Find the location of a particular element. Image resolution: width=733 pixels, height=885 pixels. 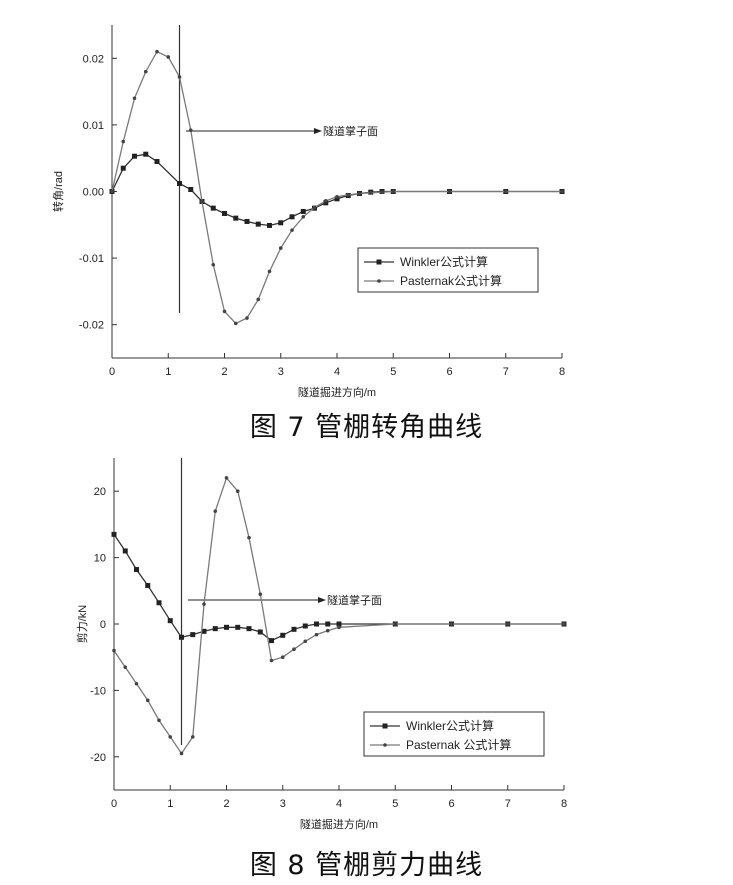

y-tick-label: 10 is located at coordinates (100, 559).